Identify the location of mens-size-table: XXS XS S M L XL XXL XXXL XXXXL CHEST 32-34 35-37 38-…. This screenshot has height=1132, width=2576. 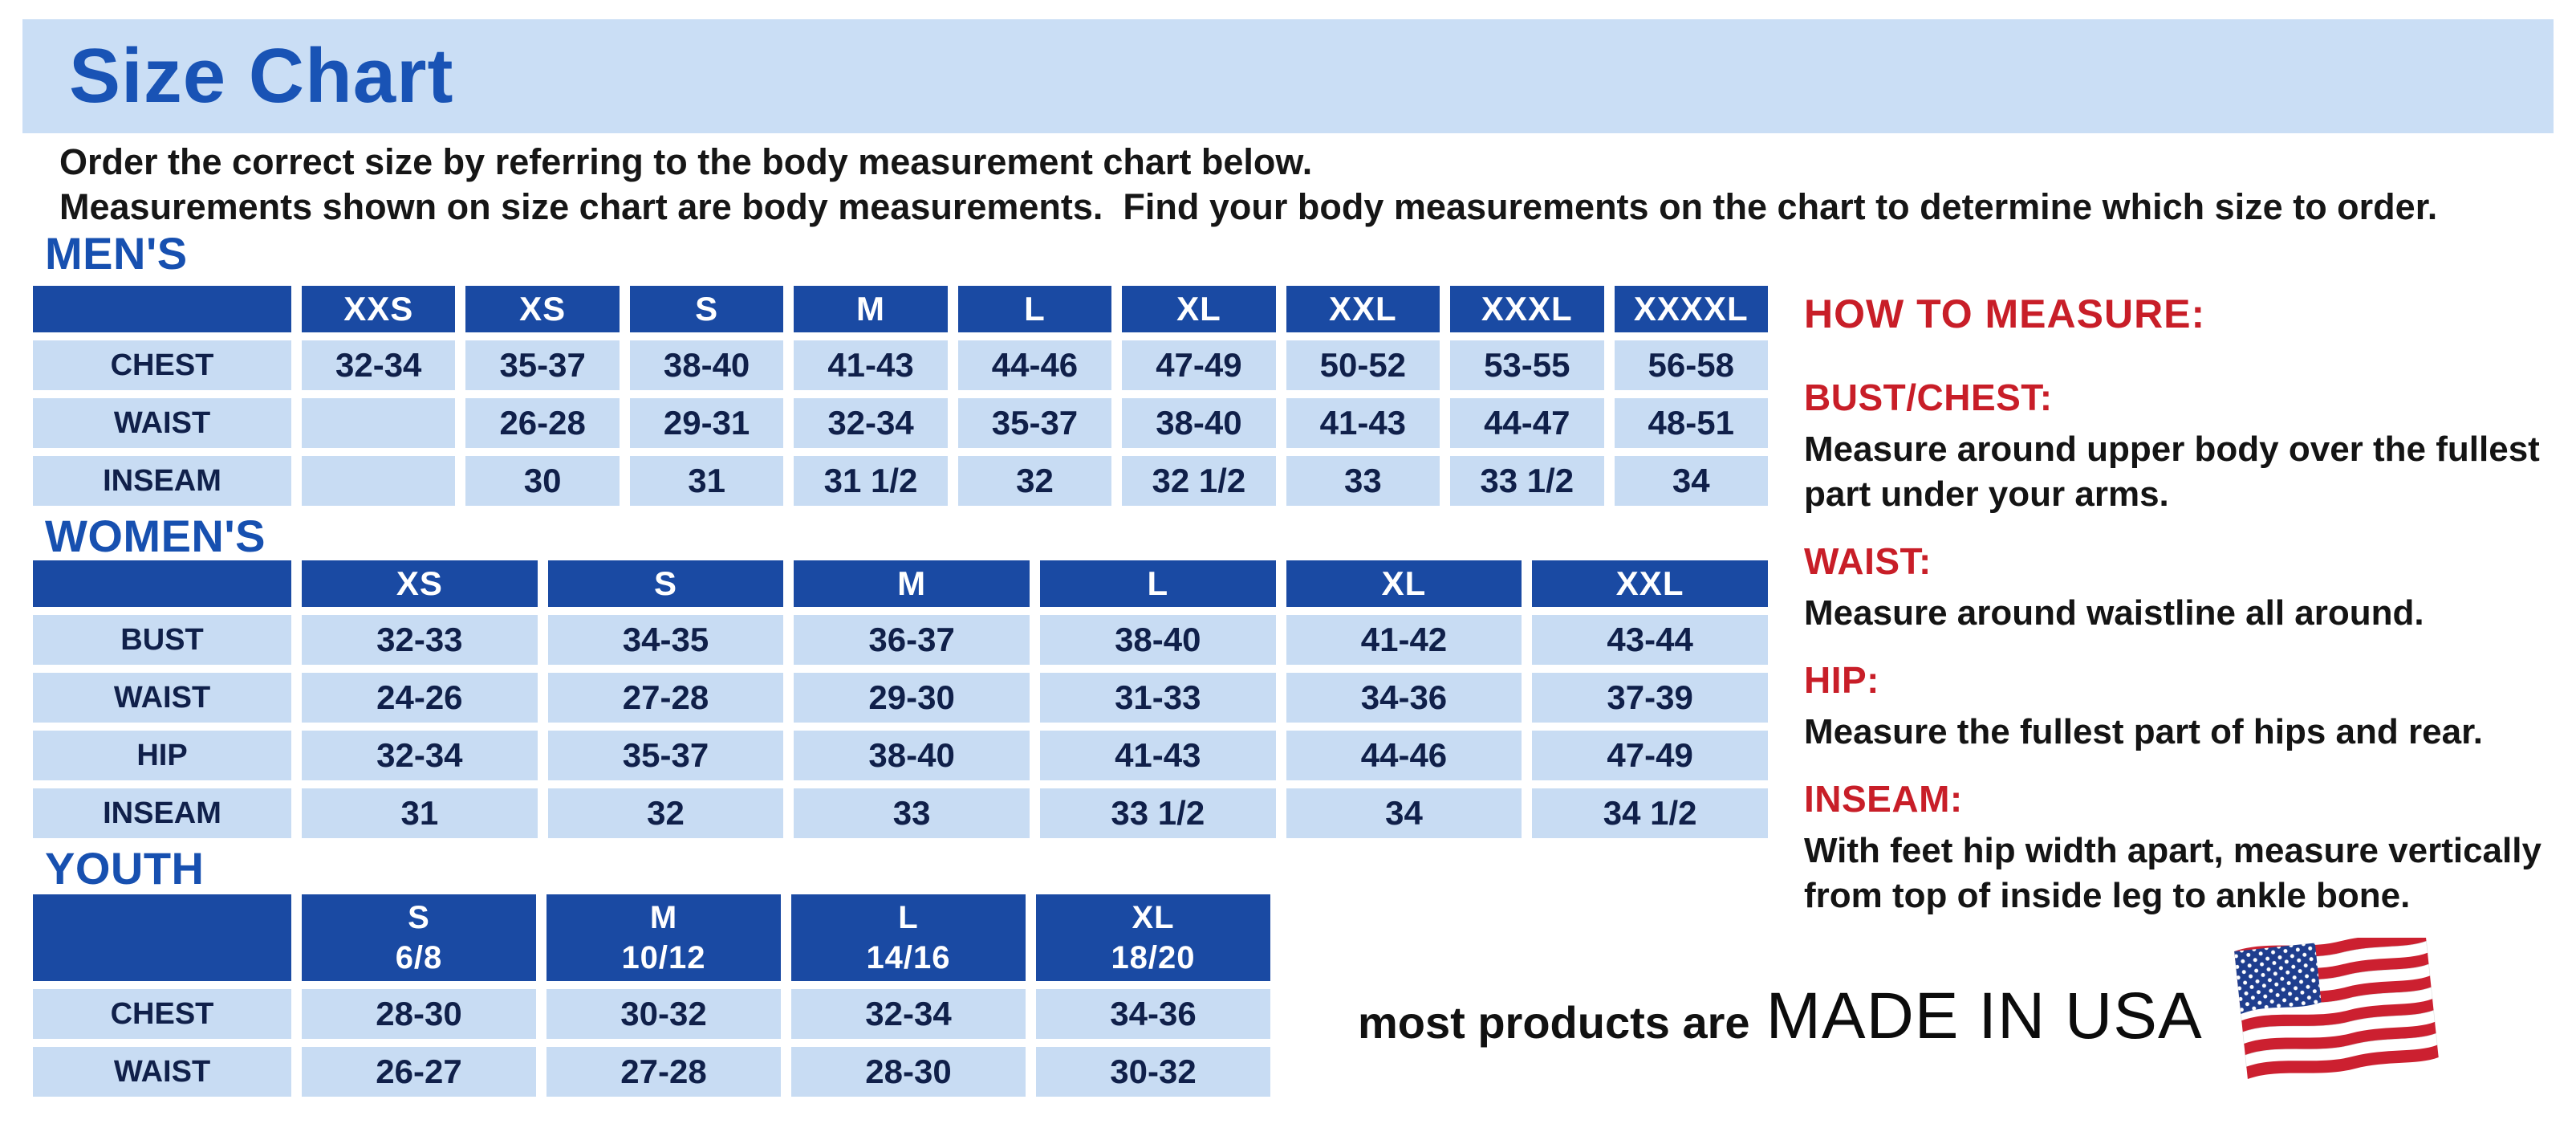
(900, 396).